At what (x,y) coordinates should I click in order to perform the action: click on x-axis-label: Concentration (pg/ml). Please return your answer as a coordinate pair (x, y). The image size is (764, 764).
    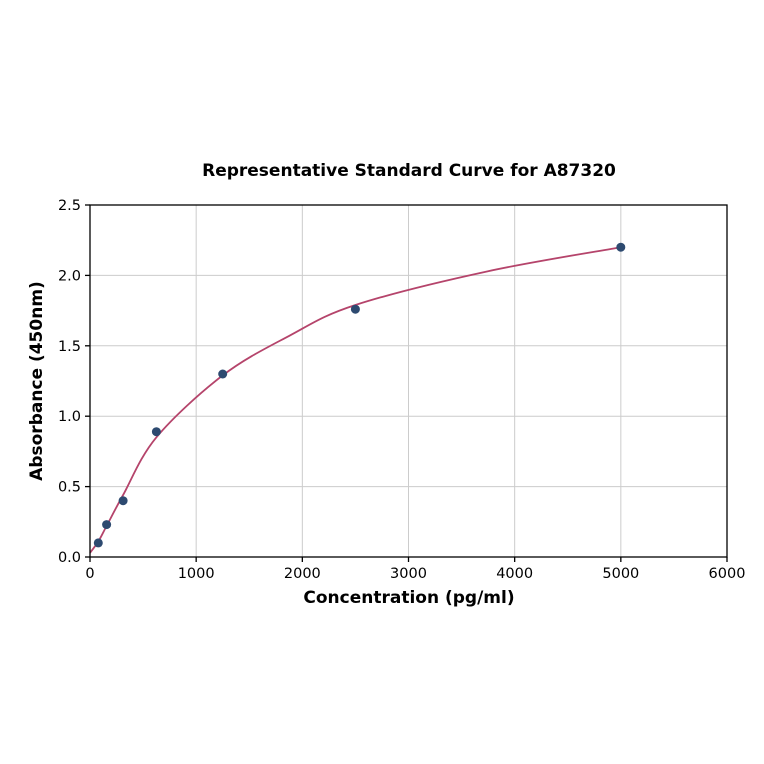
    Looking at the image, I should click on (409, 598).